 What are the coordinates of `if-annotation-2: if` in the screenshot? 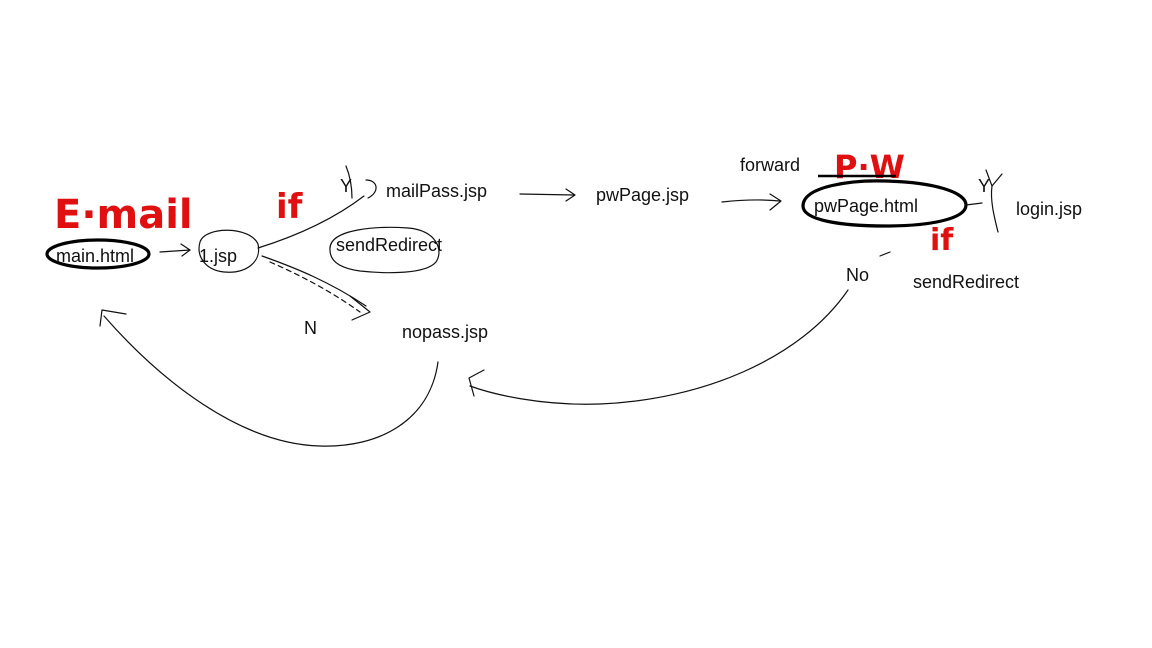 It's located at (942, 240).